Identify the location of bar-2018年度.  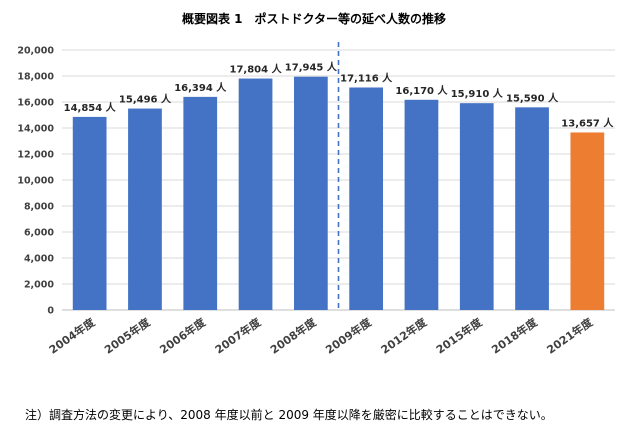
(532, 208).